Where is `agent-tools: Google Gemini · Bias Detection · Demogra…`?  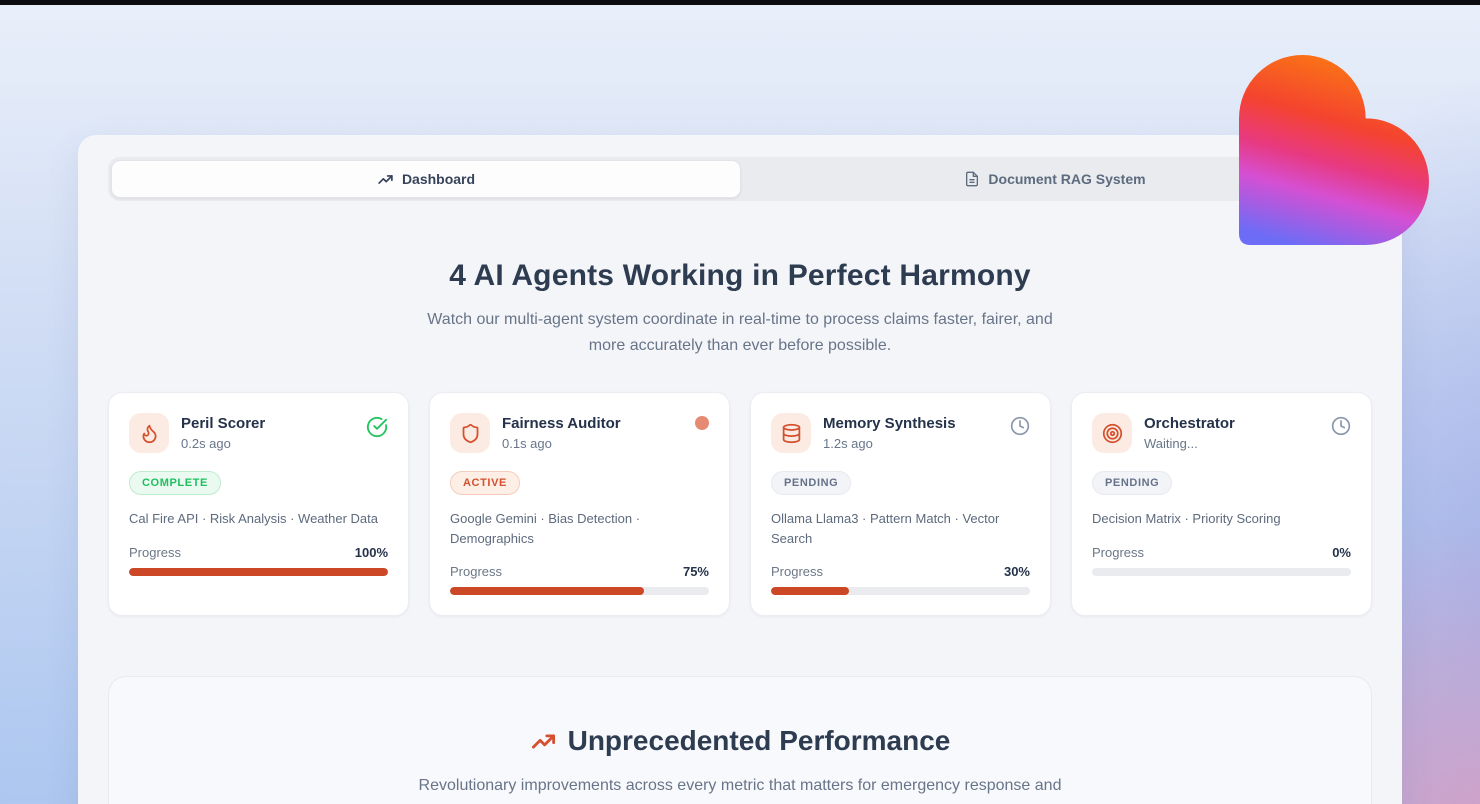 agent-tools: Google Gemini · Bias Detection · Demogra… is located at coordinates (545, 528).